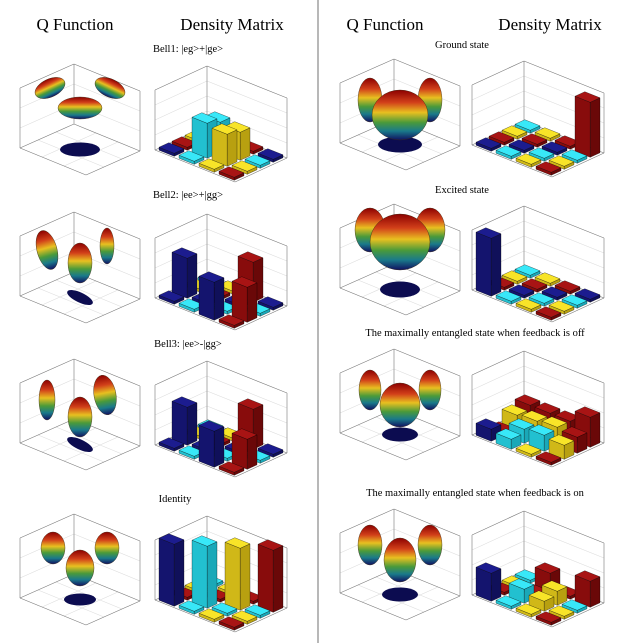 This screenshot has width=634, height=643. Describe the element at coordinates (175, 499) in the screenshot. I see `panel-label: Identity` at that location.